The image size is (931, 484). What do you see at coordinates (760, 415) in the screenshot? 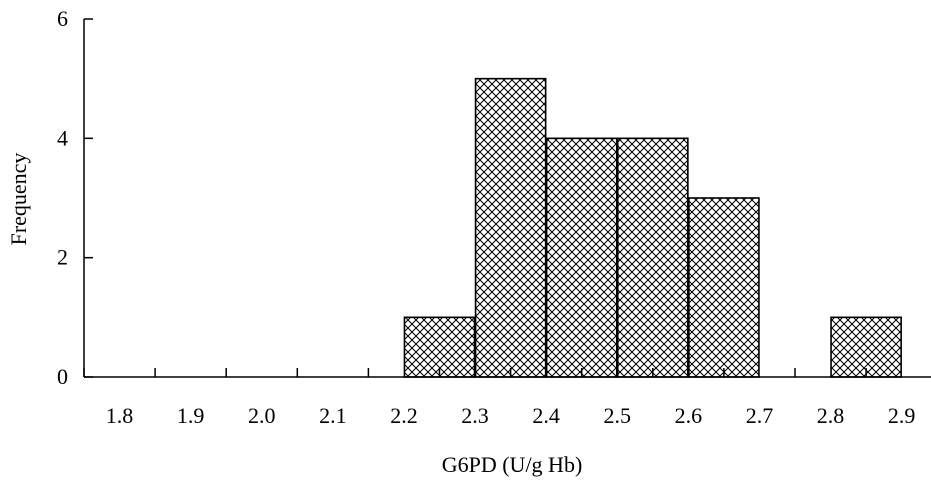
I see `x-tick-label-2.7: 2.7` at bounding box center [760, 415].